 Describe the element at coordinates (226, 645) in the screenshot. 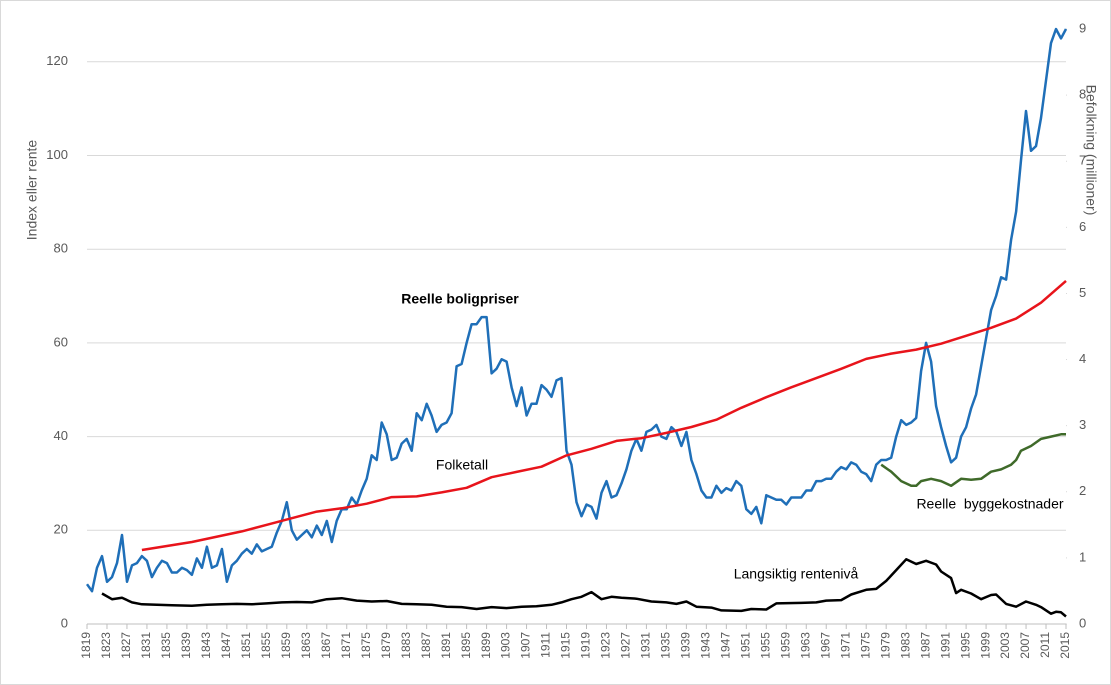

I see `x-tick-label: 1847` at that location.